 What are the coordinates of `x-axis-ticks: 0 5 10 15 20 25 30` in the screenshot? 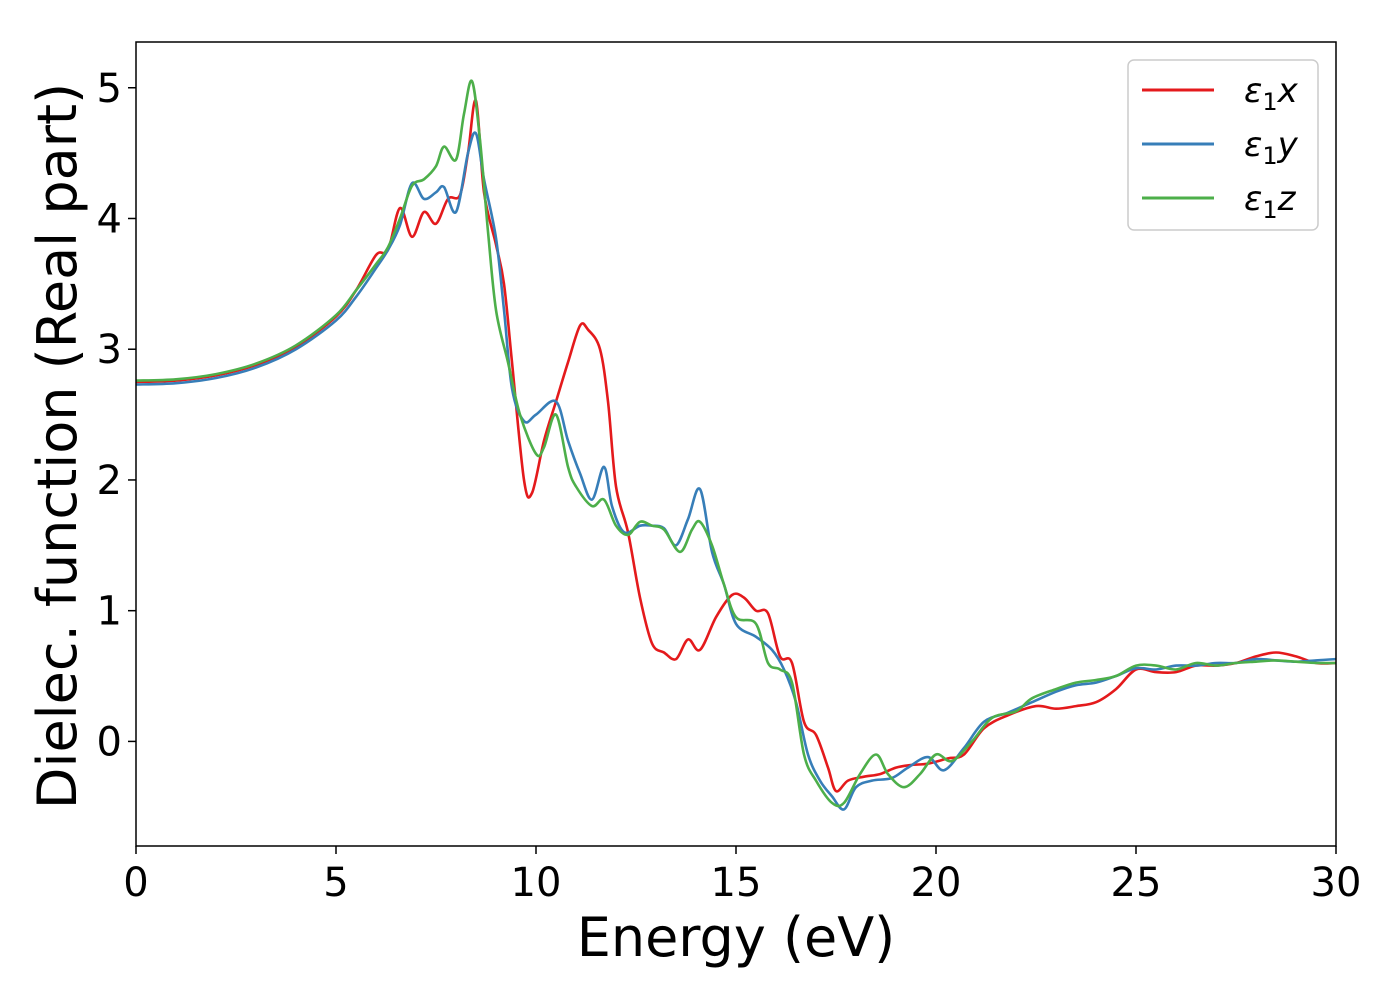 It's located at (742, 876).